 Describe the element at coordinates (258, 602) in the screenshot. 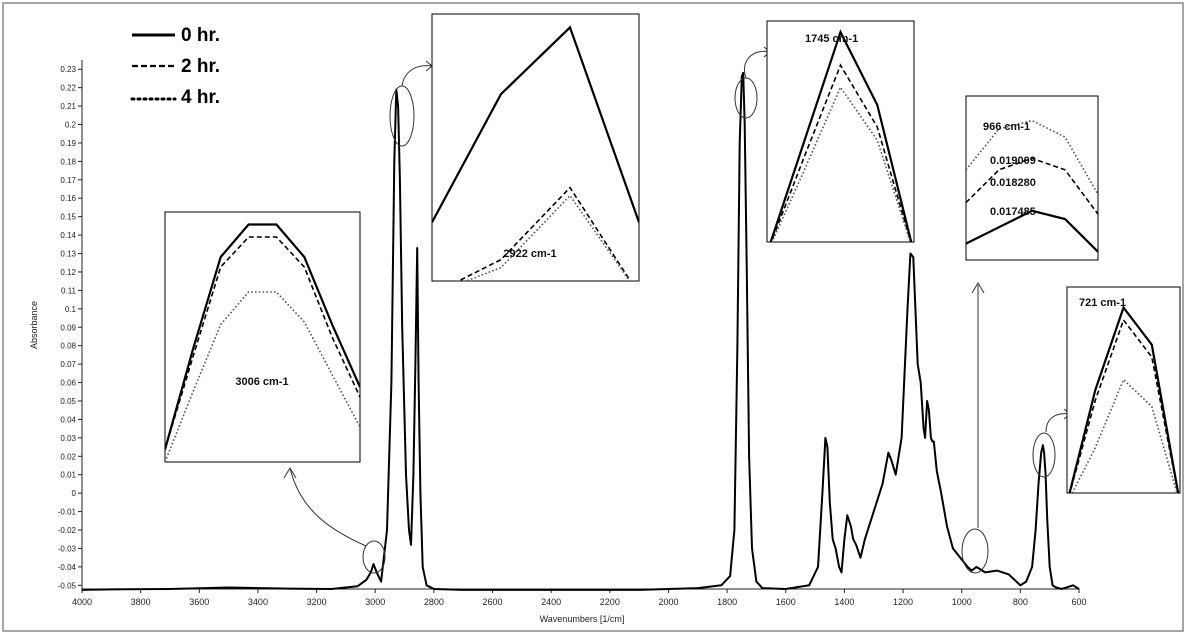

I see `x-tick-label: 3400` at that location.